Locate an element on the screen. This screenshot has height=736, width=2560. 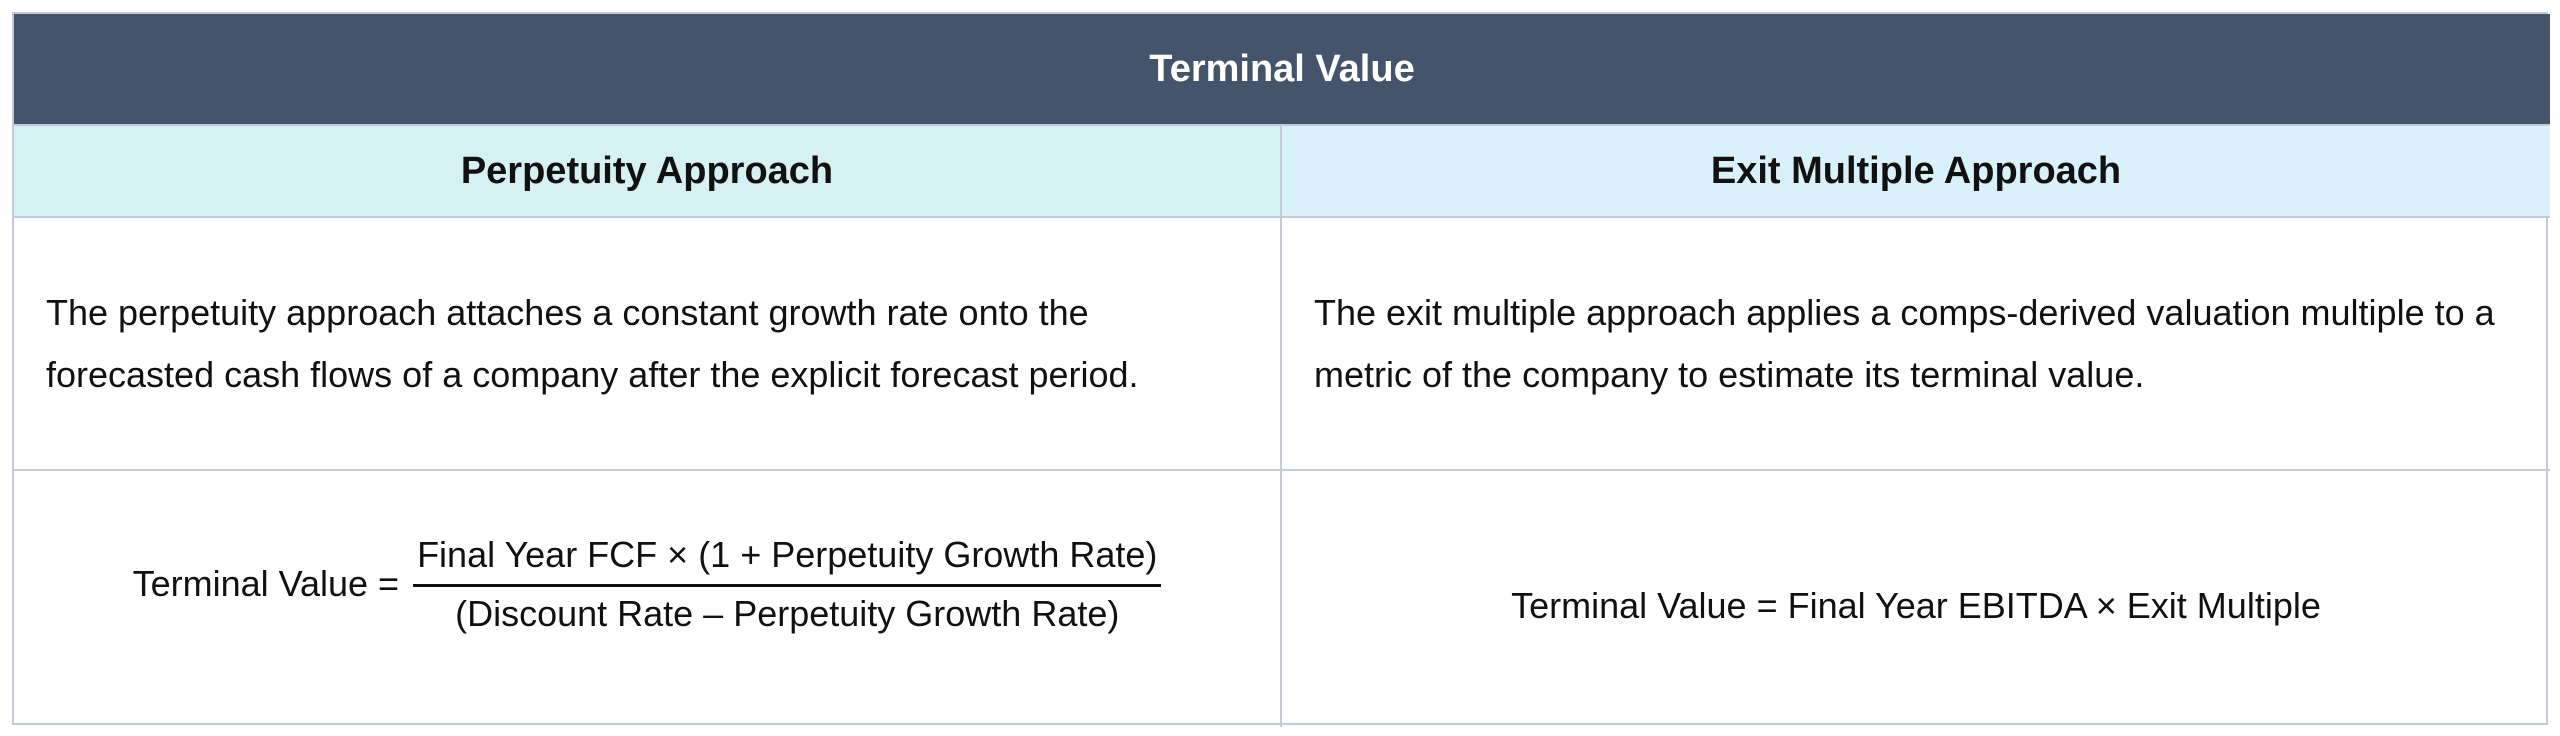
exit-multiple-approach-header: Exit Multiple Approach is located at coordinates (1916, 170).